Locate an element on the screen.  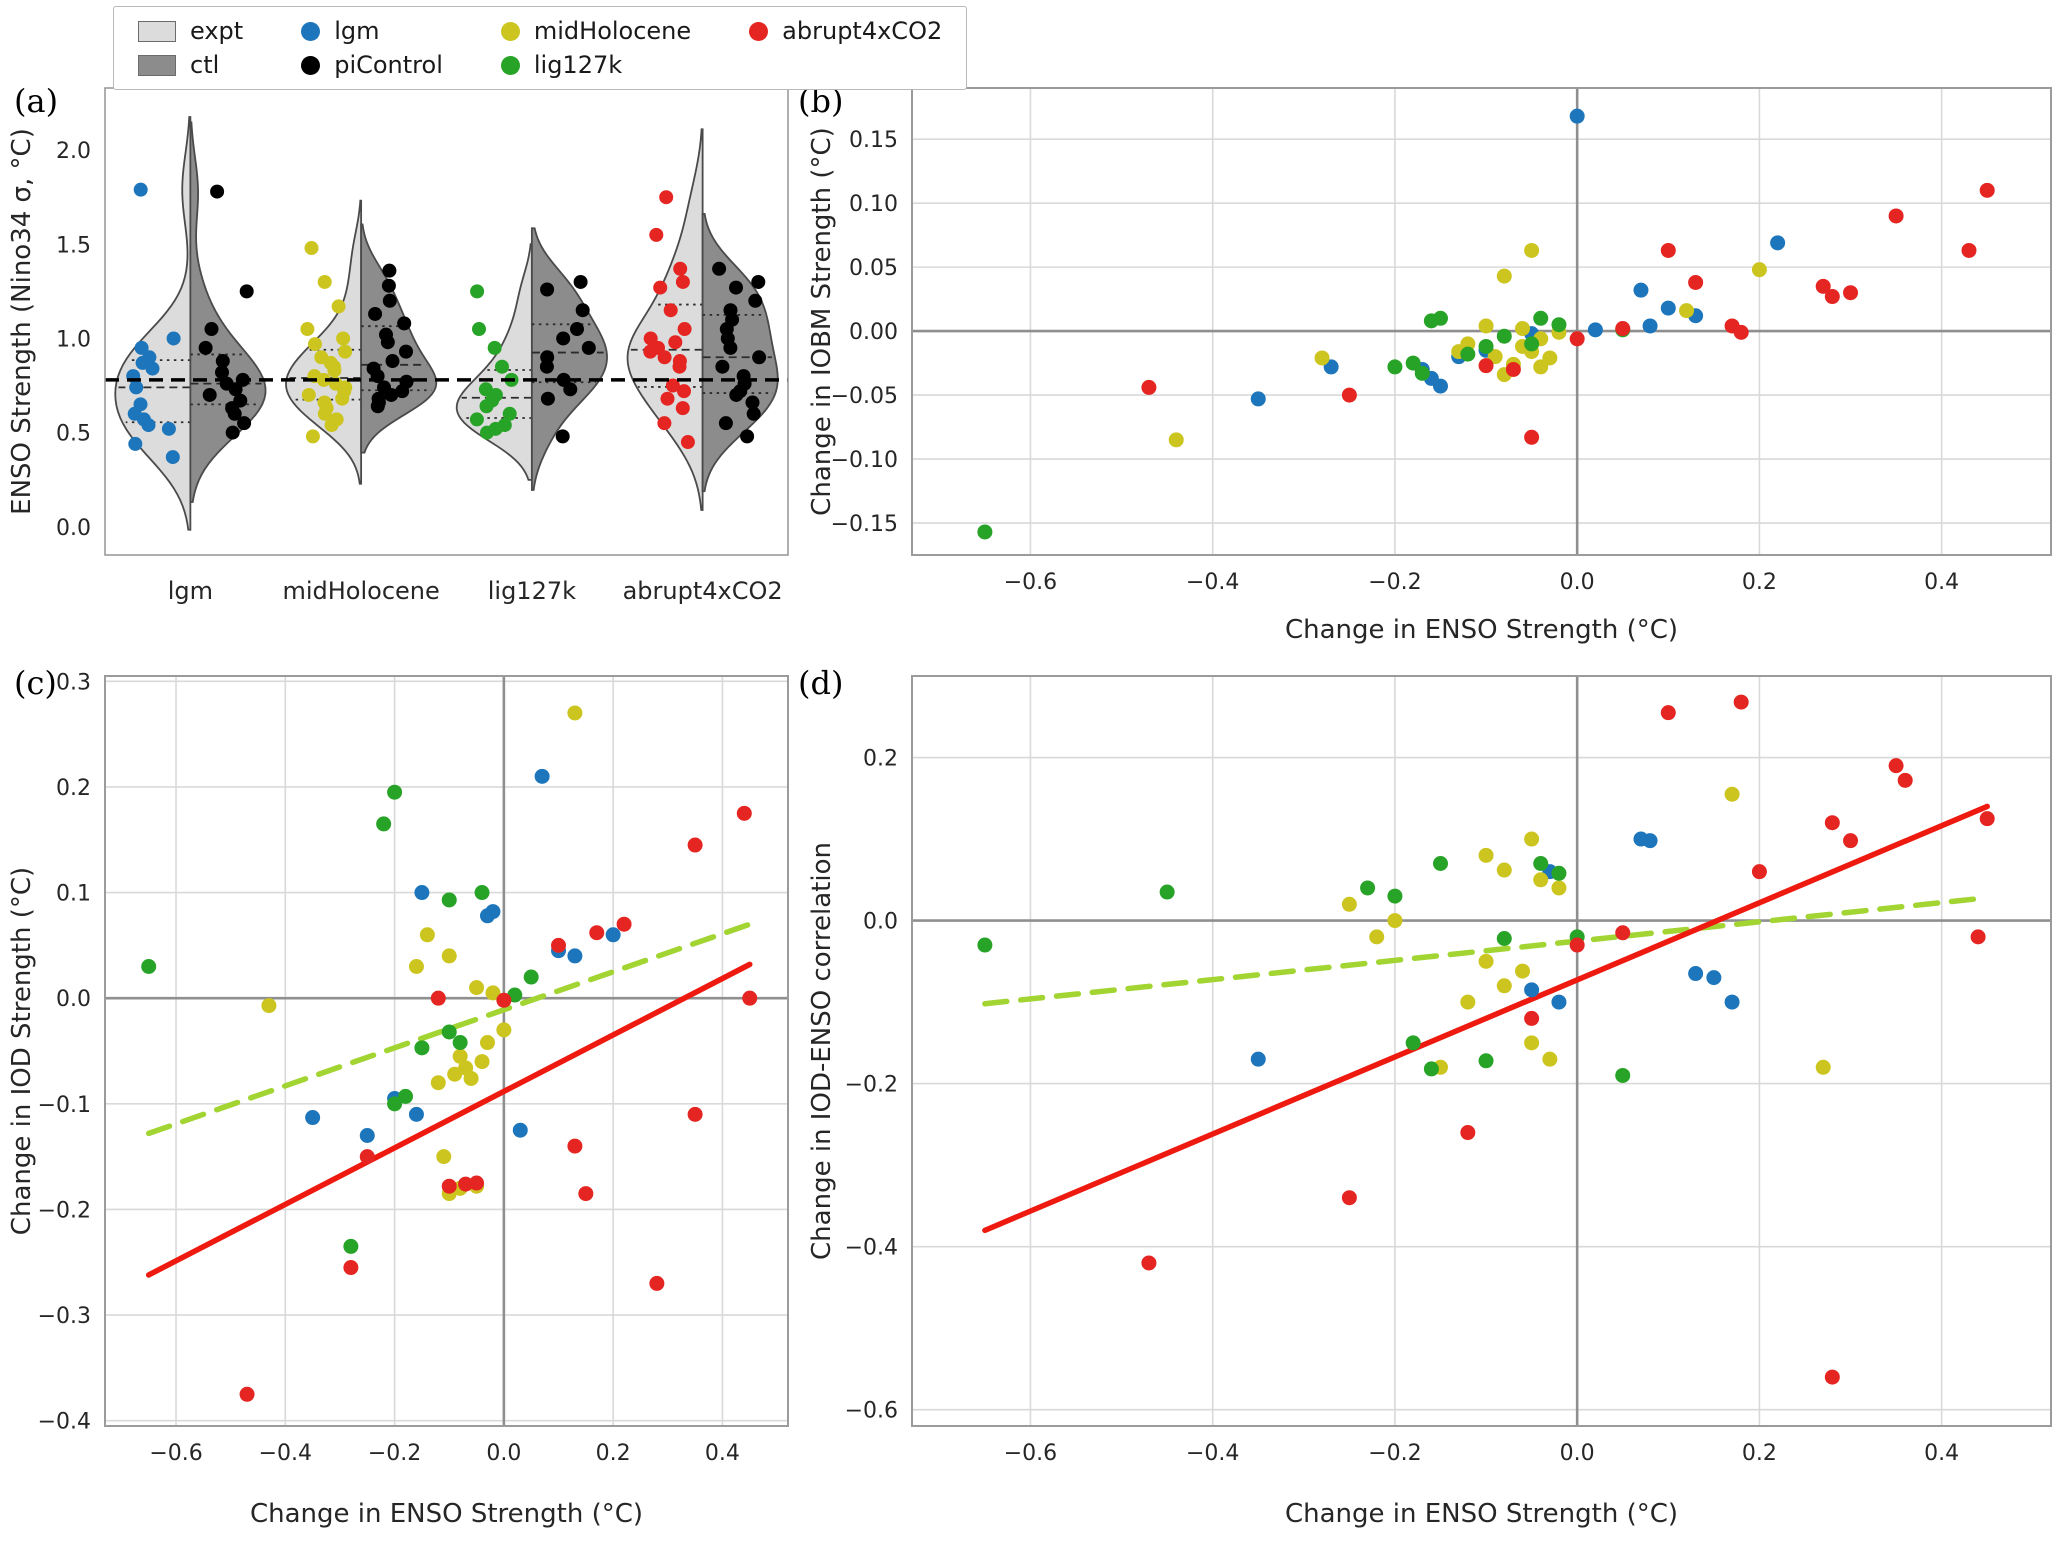
category-labels: lgm midHolocene lig127k abrupt4xCO2 is located at coordinates (475, 591).